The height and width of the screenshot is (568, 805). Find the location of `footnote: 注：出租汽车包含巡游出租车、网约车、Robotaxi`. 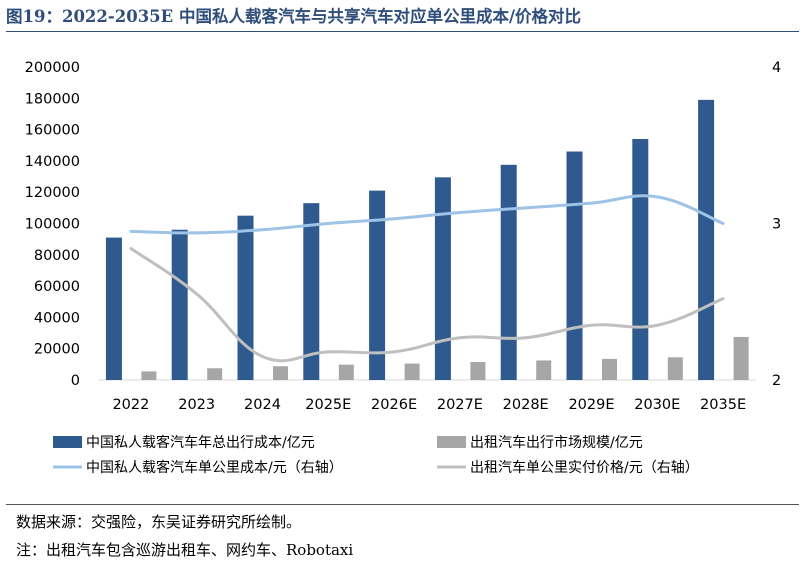

footnote: 注：出租汽车包含巡游出租车、网约车、Robotaxi is located at coordinates (185, 550).